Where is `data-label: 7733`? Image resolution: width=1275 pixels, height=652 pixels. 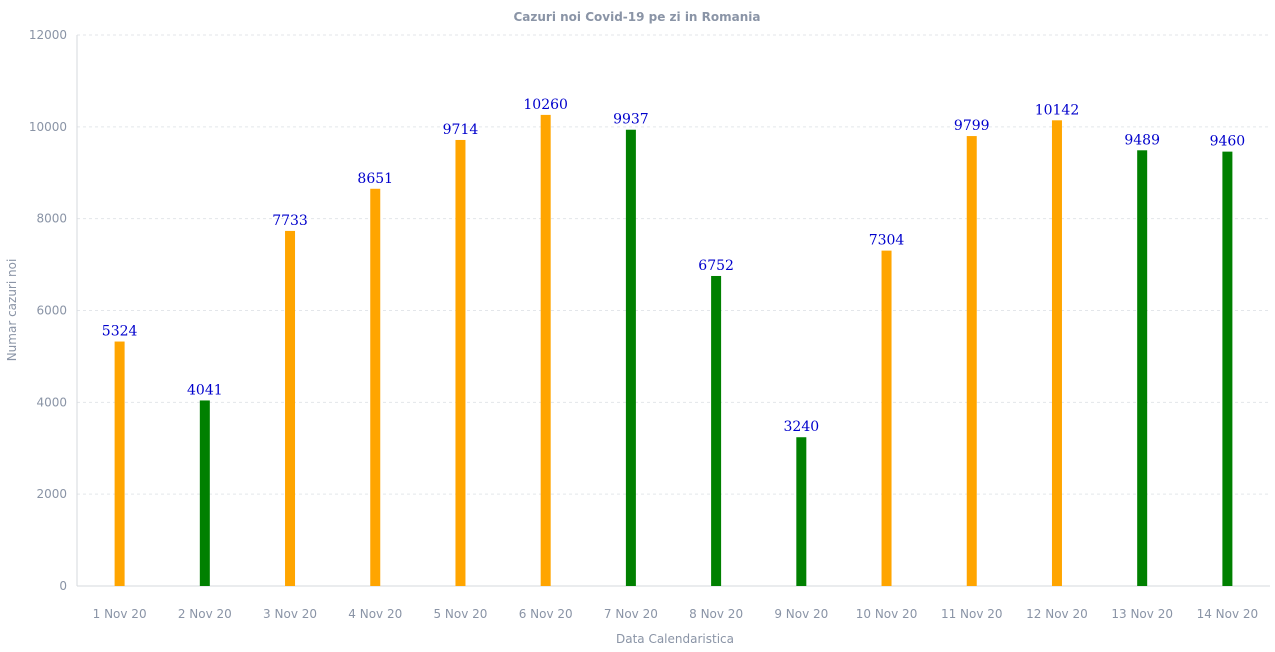
data-label: 7733 is located at coordinates (290, 221).